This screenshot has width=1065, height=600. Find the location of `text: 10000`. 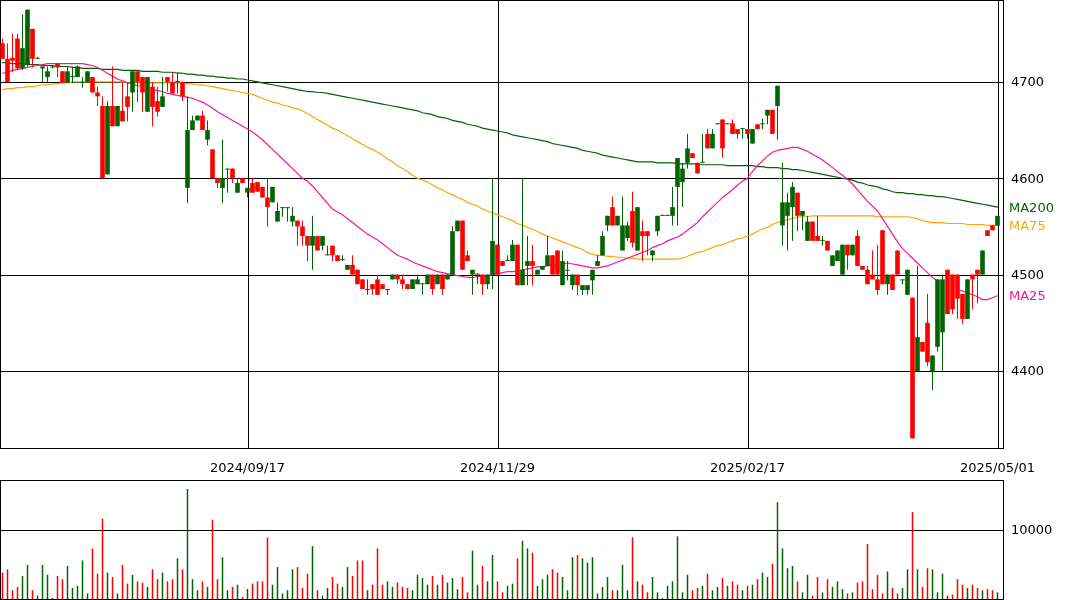

text: 10000 is located at coordinates (1032, 530).